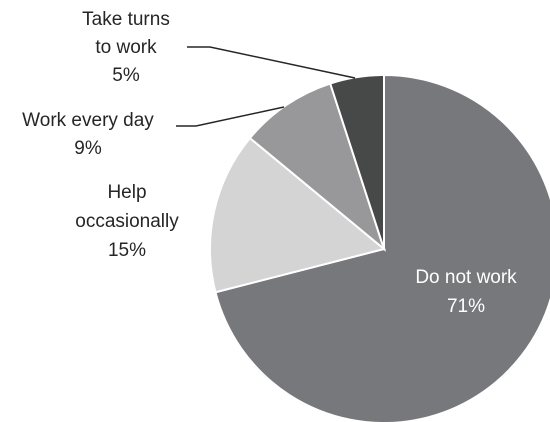 Image resolution: width=550 pixels, height=422 pixels. Describe the element at coordinates (126, 192) in the screenshot. I see `label-help-occasionally: Help` at that location.